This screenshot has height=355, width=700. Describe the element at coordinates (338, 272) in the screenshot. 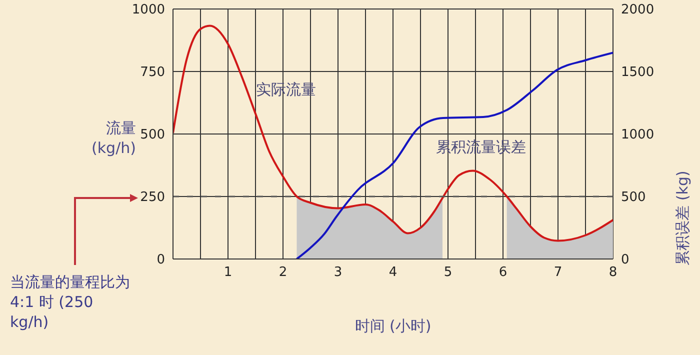

I see `x-tick-label: 3` at that location.